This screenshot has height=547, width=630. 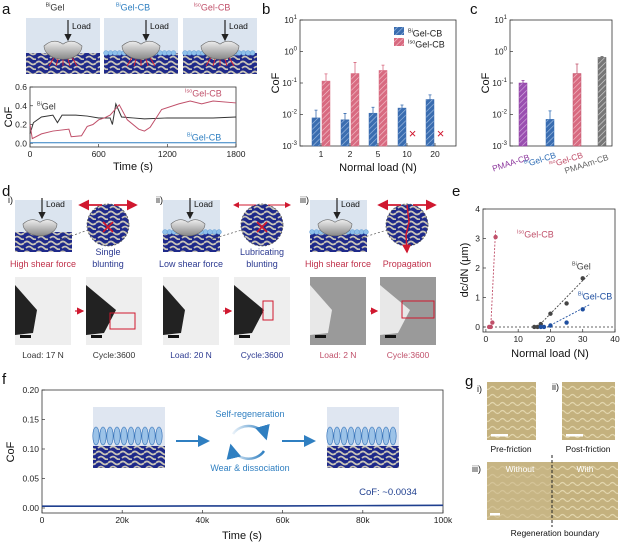 What do you see at coordinates (388, 492) in the screenshot?
I see `cof-annotation: CoF: ~0.0034` at bounding box center [388, 492].